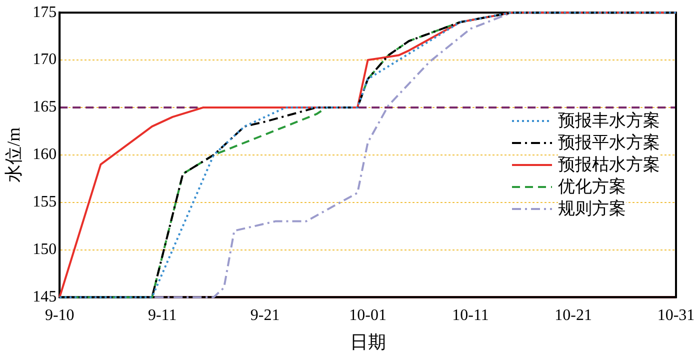 The height and width of the screenshot is (358, 700). Describe the element at coordinates (44, 107) in the screenshot. I see `y-tick-label: 165` at that location.